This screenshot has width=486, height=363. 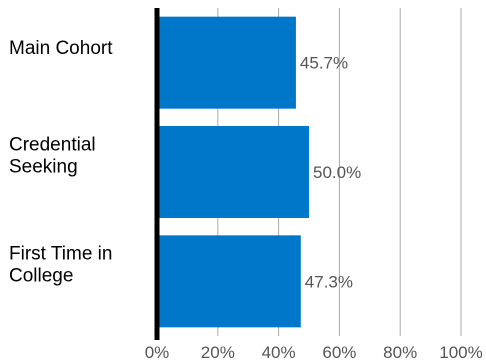 What do you see at coordinates (339, 352) in the screenshot?
I see `x-tick-label: 60%` at bounding box center [339, 352].